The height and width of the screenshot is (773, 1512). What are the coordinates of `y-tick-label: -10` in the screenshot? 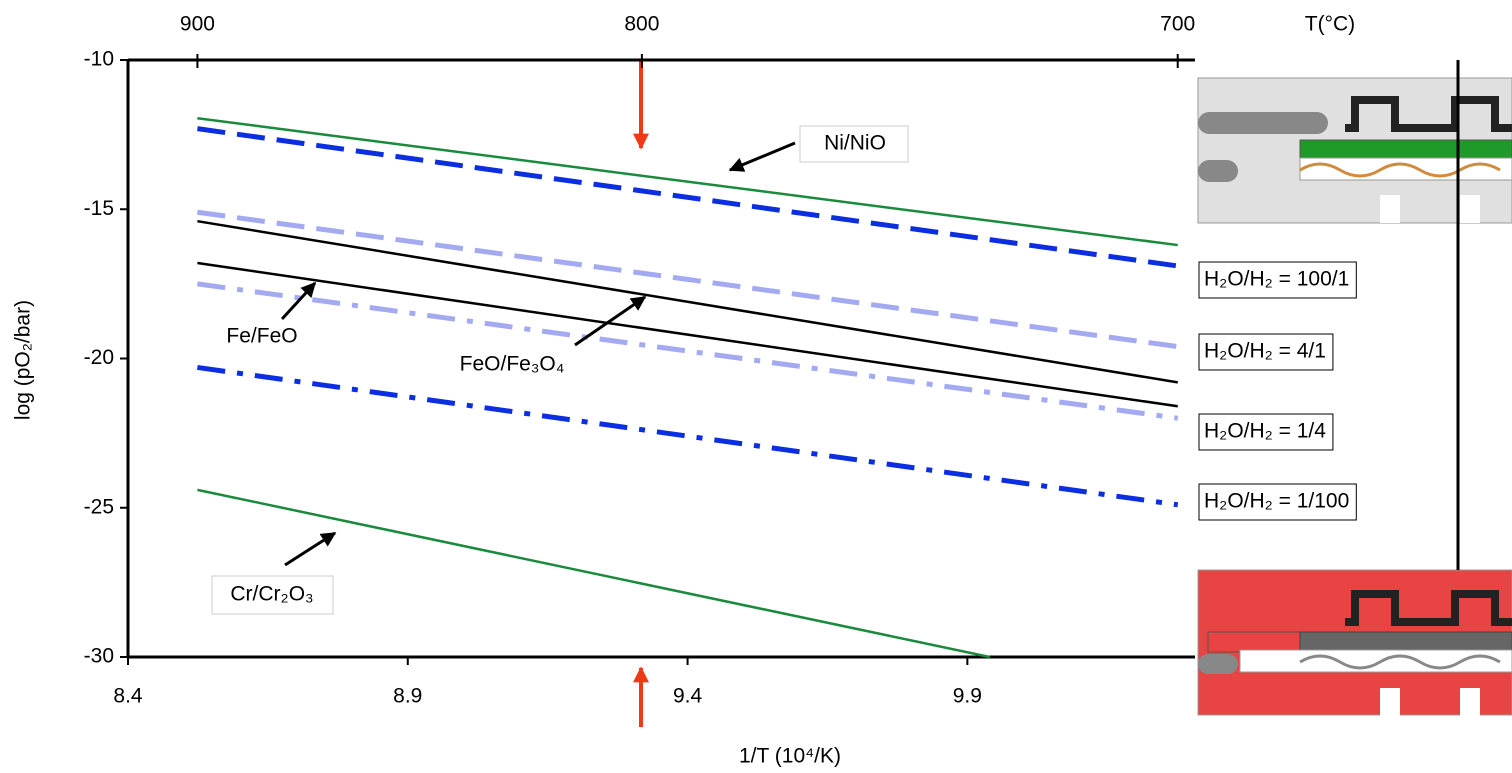 It's located at (99, 59).